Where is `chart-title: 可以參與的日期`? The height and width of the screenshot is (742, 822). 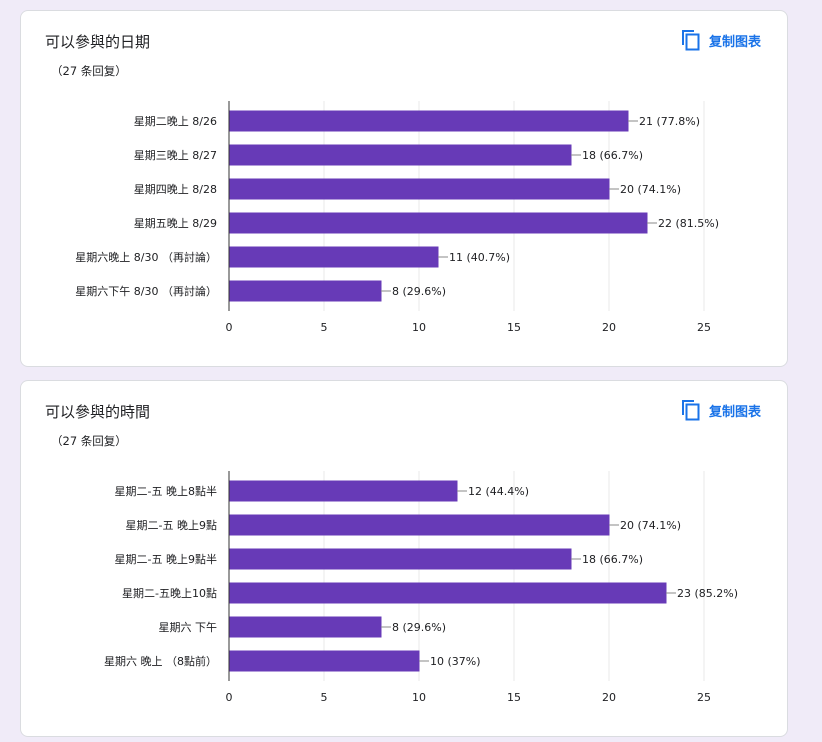 chart-title: 可以參與的日期 is located at coordinates (98, 42).